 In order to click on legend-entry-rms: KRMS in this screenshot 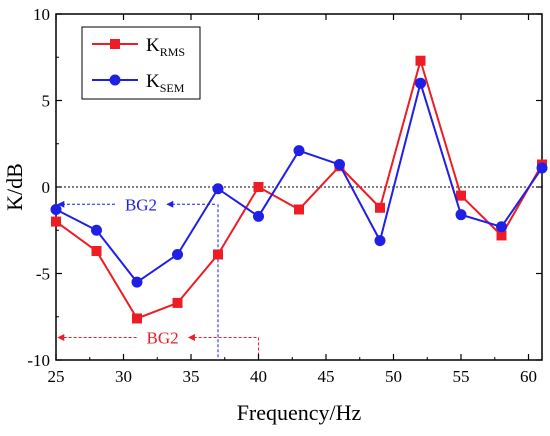, I will do `click(138, 47)`.